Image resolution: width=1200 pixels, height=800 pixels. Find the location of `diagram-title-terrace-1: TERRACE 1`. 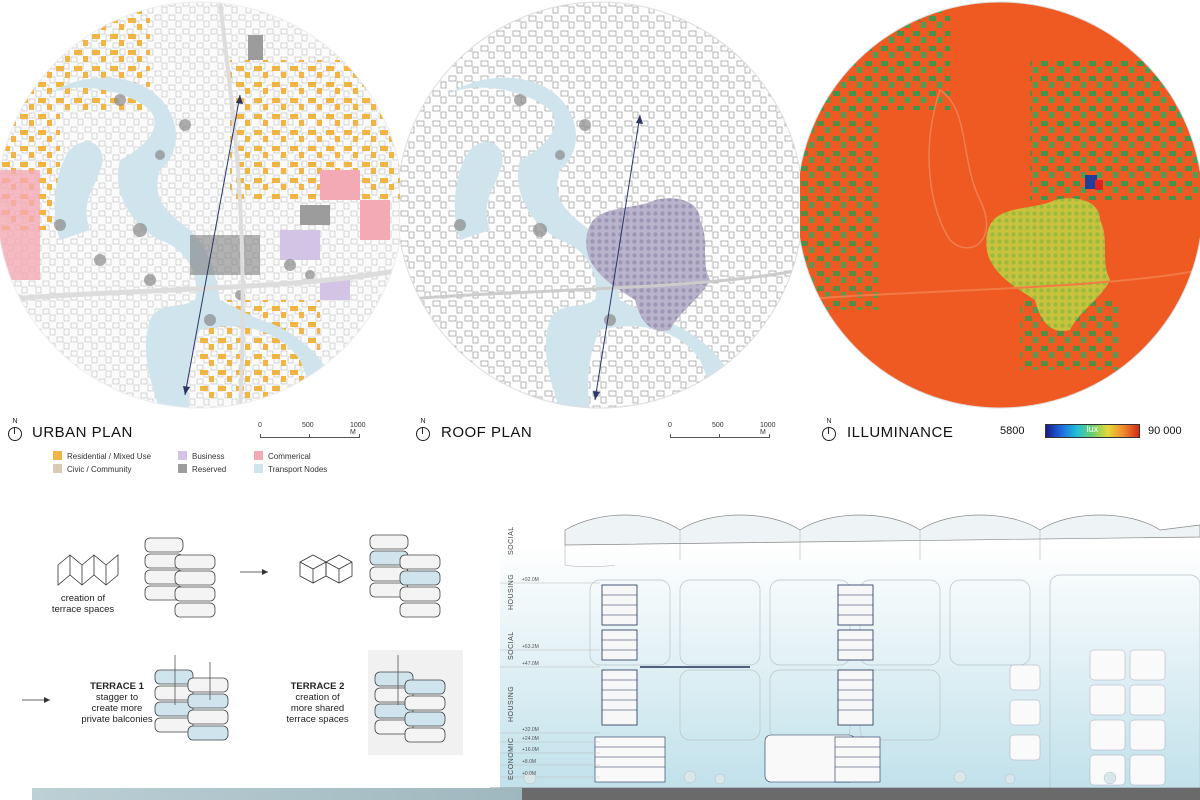

diagram-title-terrace-1: TERRACE 1 is located at coordinates (117, 686).